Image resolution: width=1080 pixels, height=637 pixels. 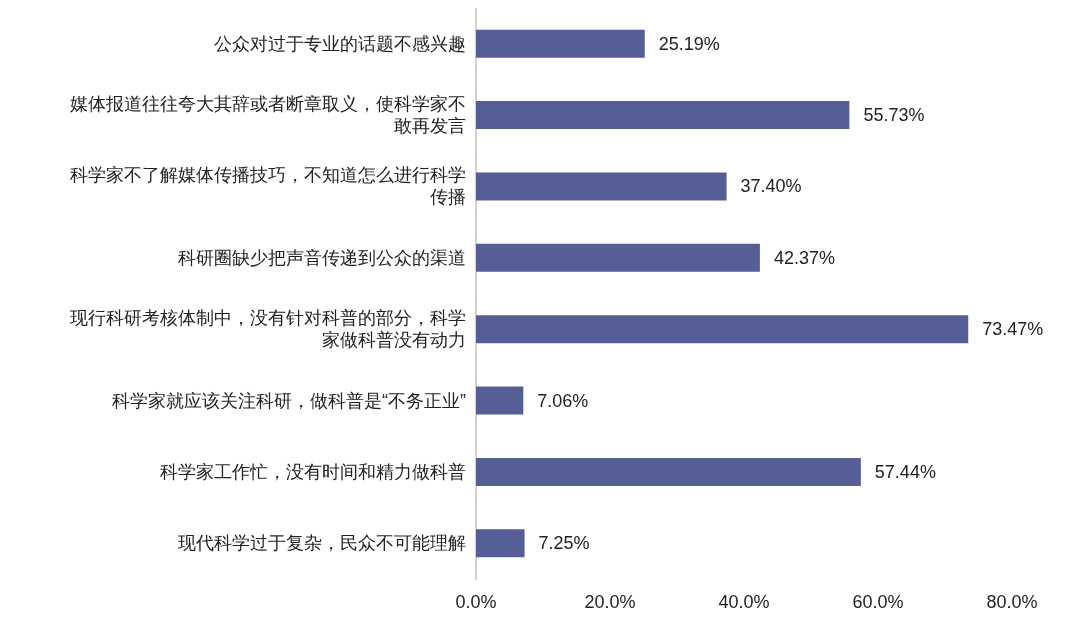 I want to click on x-tick-label: 40.0%, so click(x=744, y=602).